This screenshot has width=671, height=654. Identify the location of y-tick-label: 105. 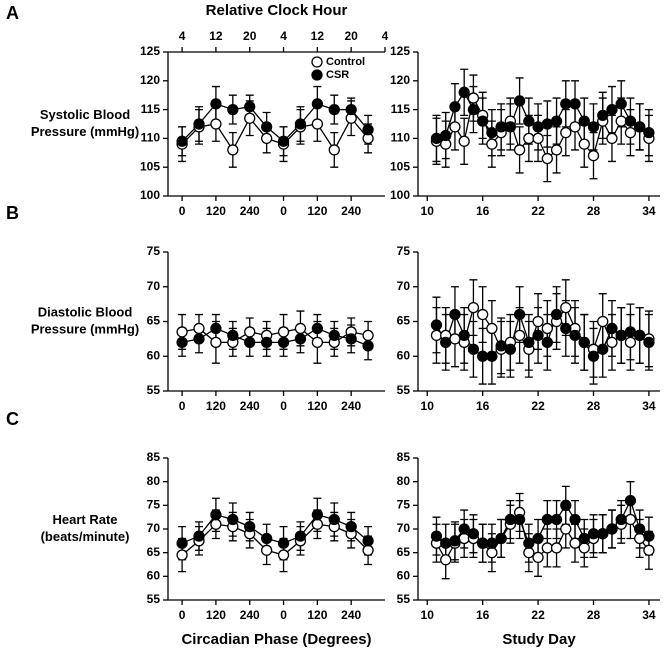
(400, 166).